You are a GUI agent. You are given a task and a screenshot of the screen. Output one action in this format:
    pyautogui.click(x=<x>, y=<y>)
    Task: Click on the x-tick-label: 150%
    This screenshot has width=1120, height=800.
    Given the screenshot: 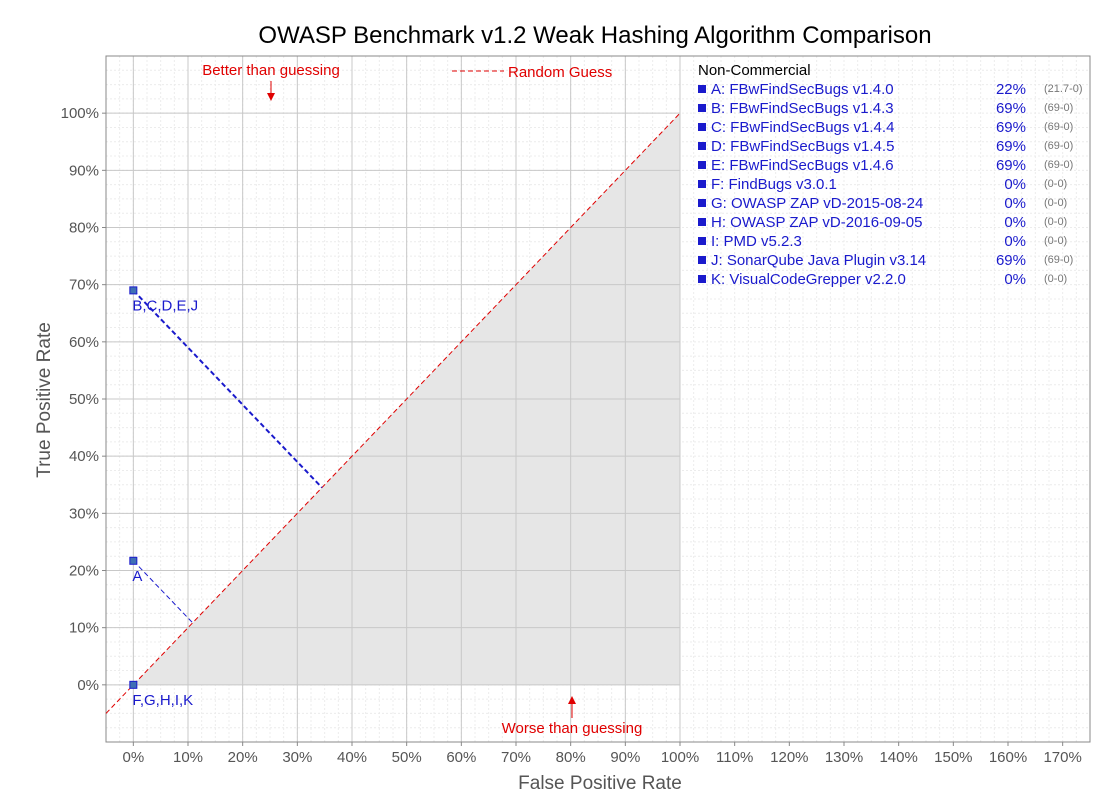 What is the action you would take?
    pyautogui.click(x=953, y=757)
    